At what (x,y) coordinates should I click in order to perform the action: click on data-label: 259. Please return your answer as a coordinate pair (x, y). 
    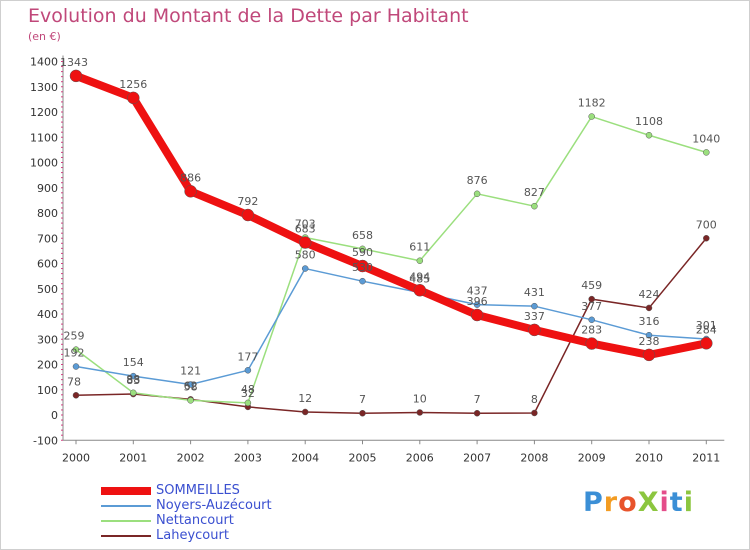
    Looking at the image, I should click on (74, 336).